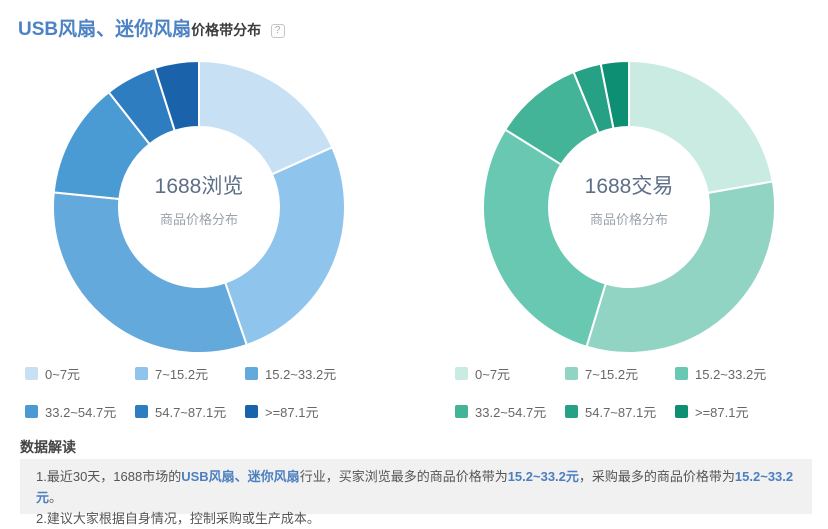  I want to click on insight-text: ，采购最多的商品价格带为, so click(656, 476).